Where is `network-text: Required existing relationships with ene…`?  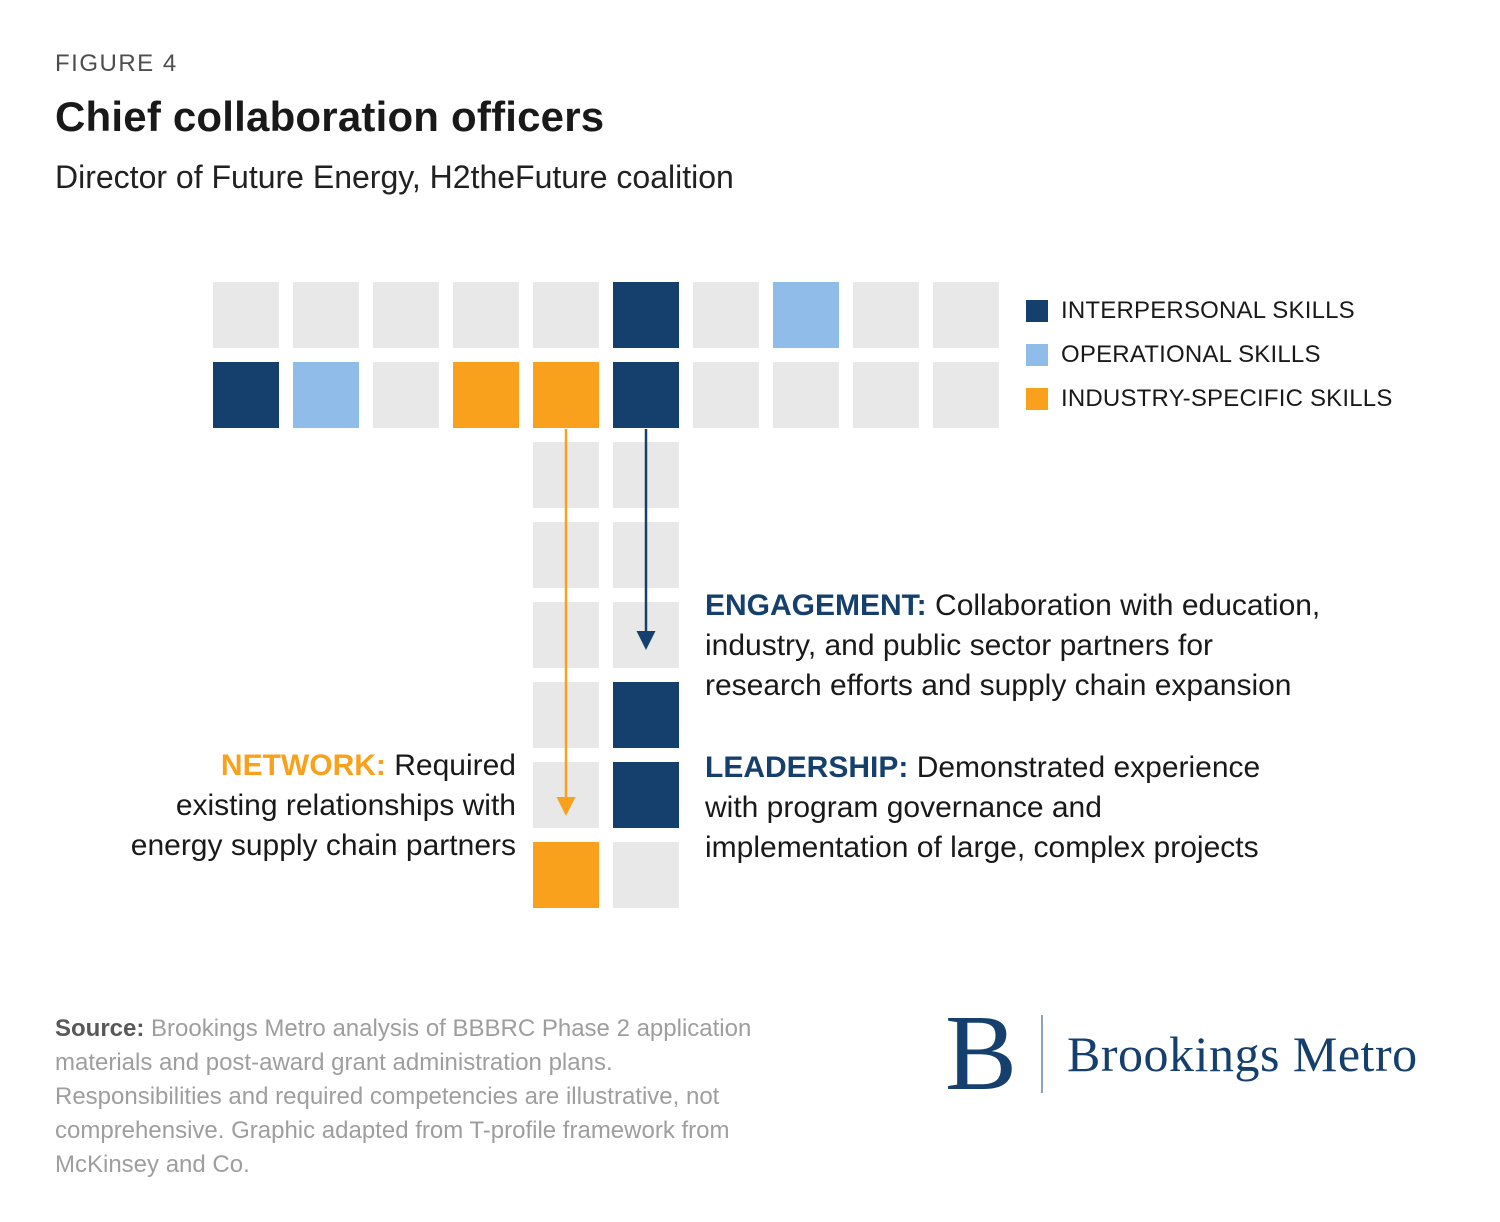 network-text: Required existing relationships with ene… is located at coordinates (323, 805).